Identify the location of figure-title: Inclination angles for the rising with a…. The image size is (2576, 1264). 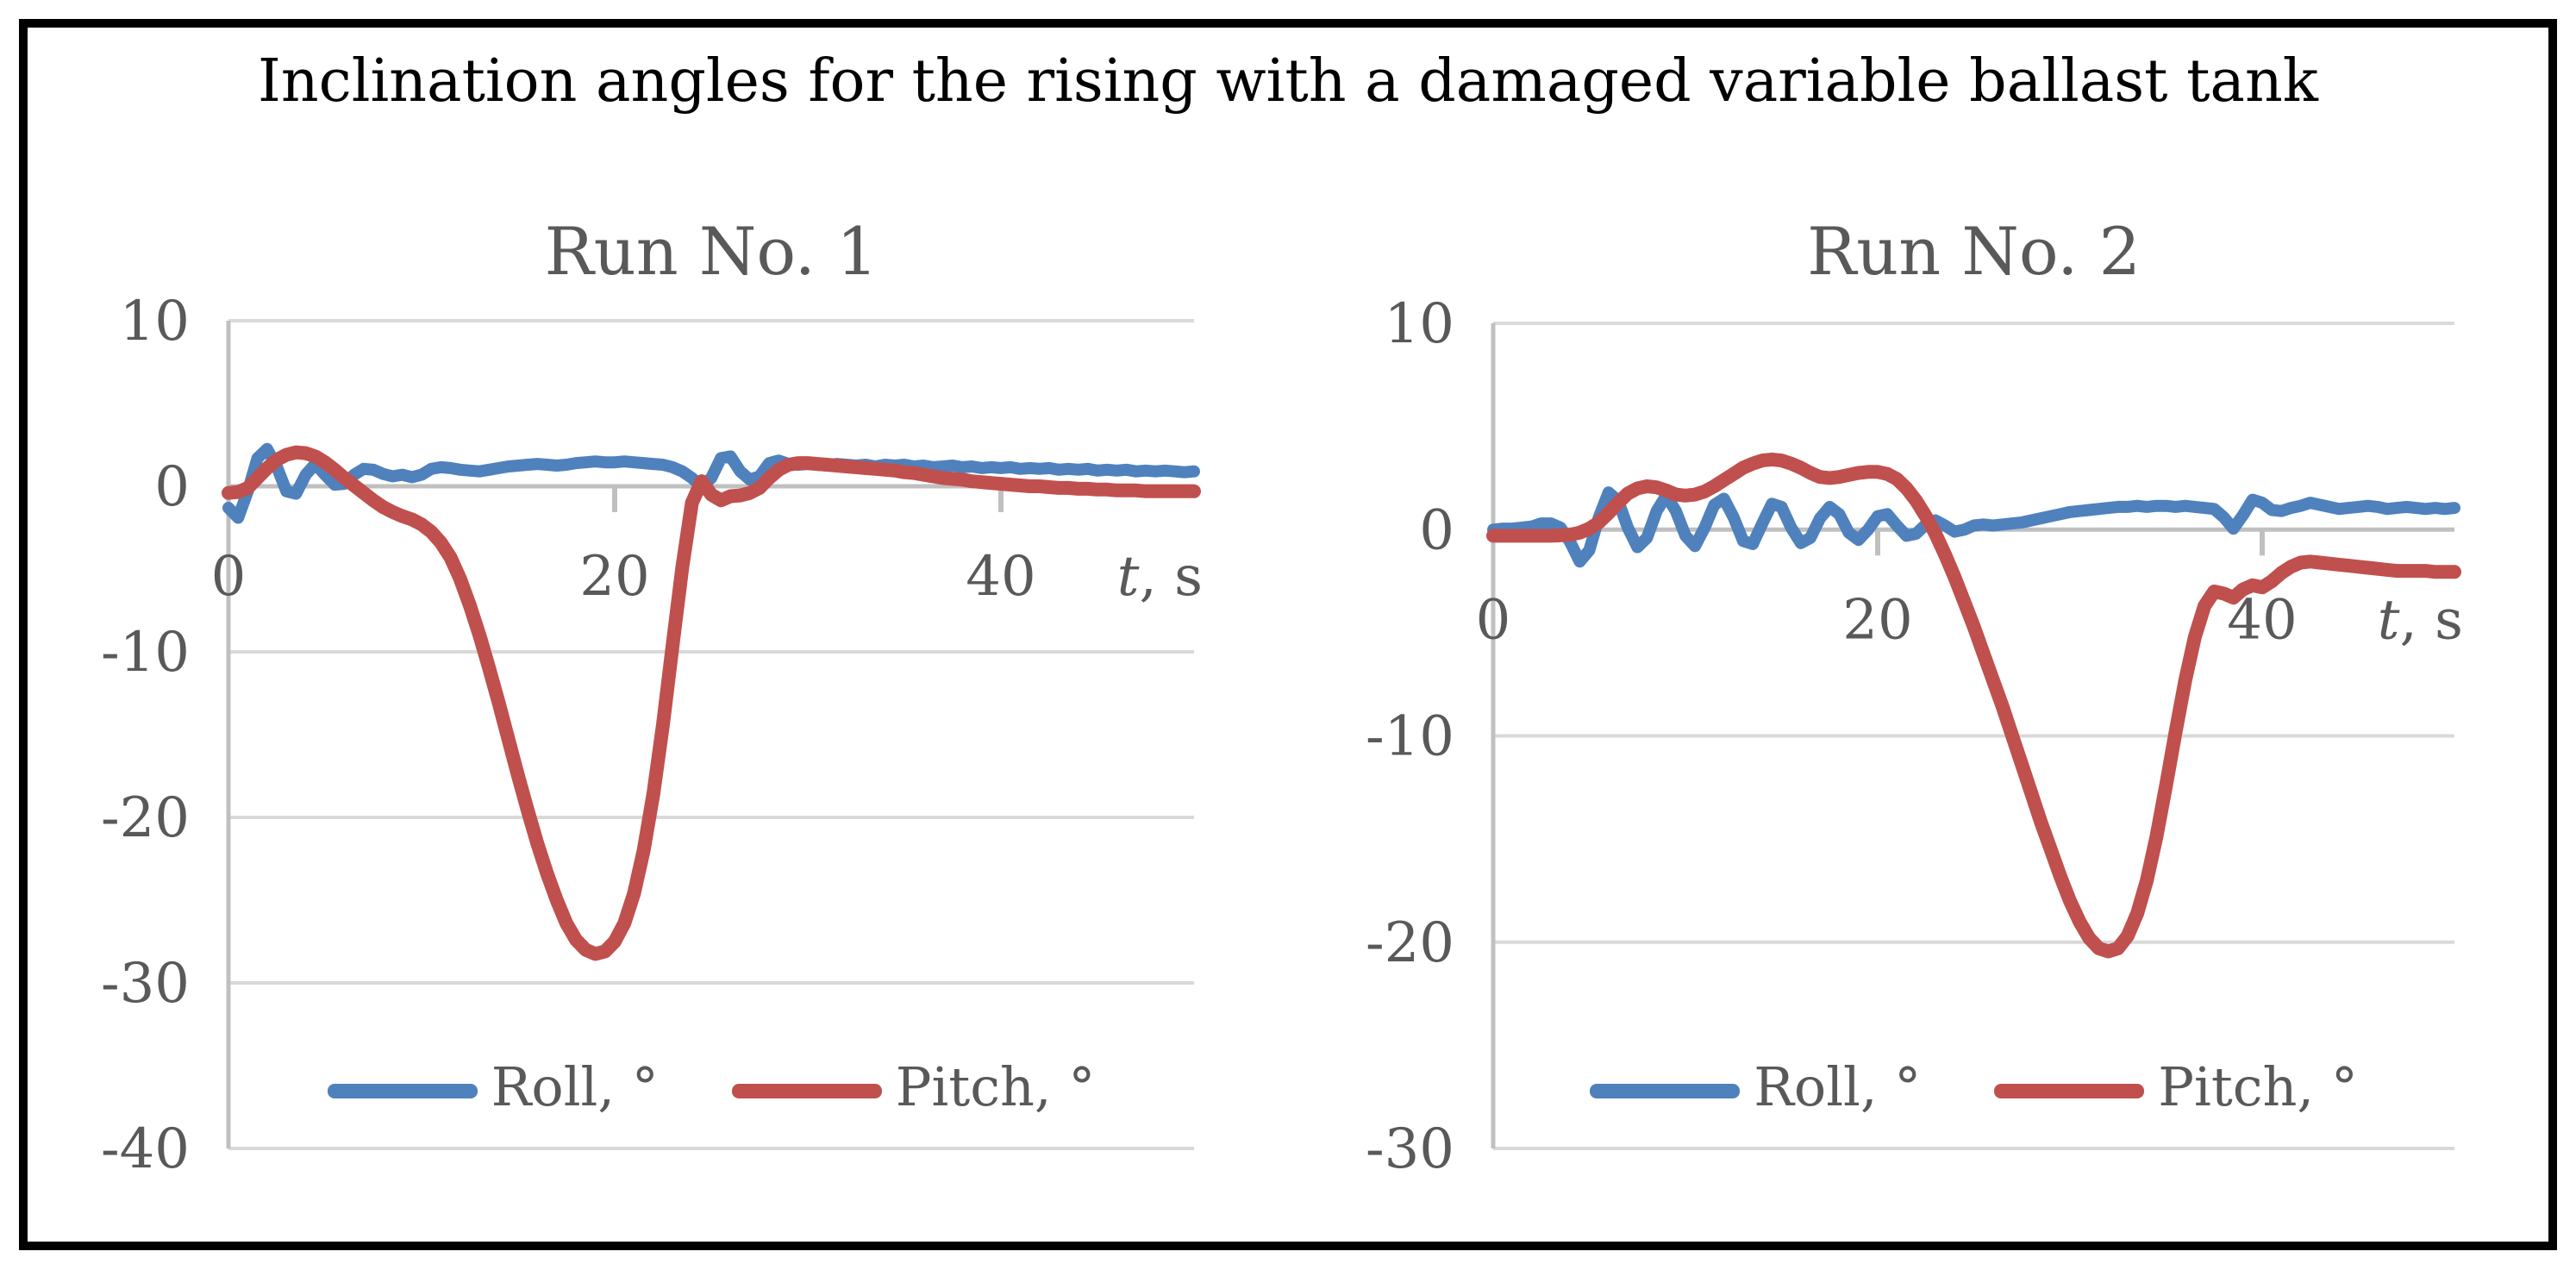
(1288, 81).